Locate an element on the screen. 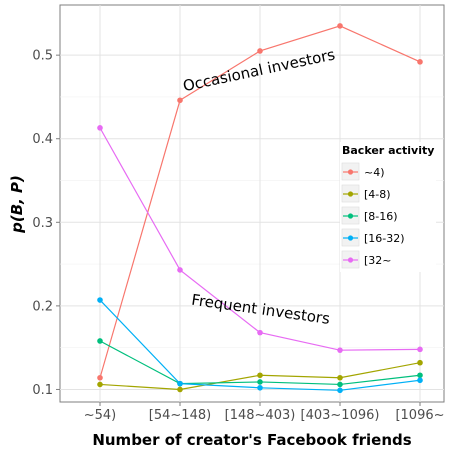 Image resolution: width=450 pixels, height=456 pixels. x-tick-label: ~54) is located at coordinates (100, 415).